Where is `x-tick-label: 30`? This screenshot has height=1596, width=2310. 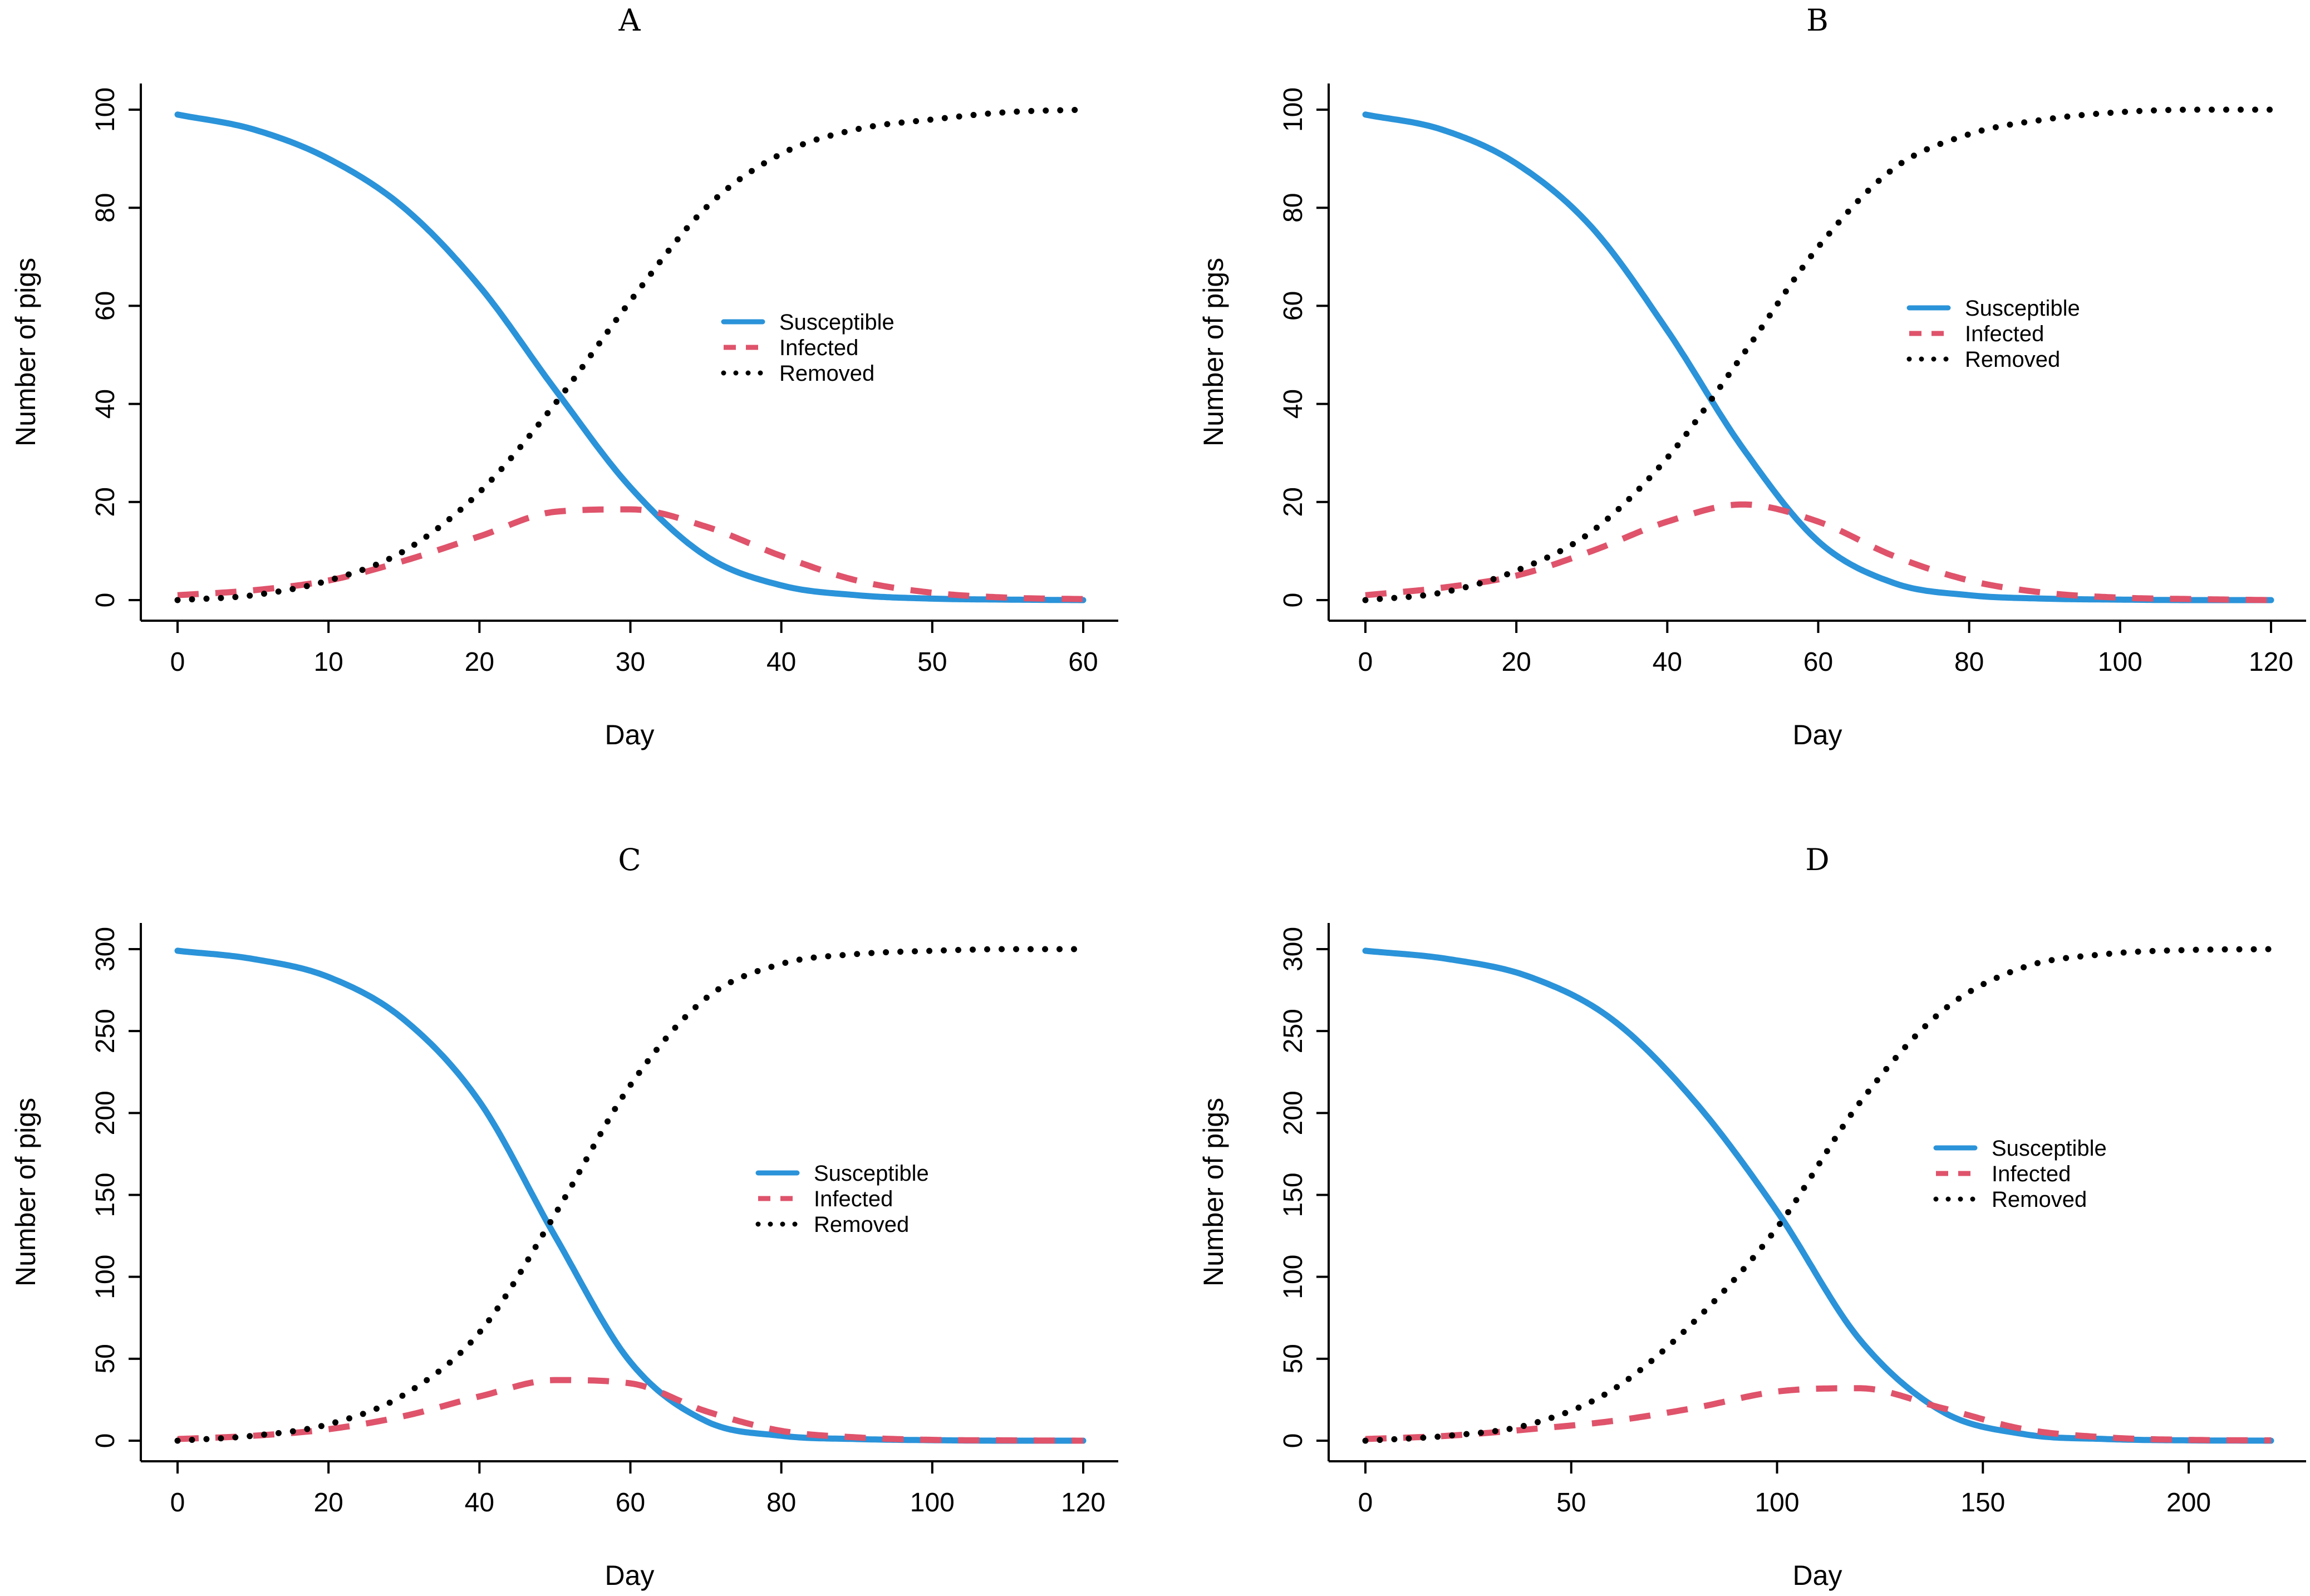 x-tick-label: 30 is located at coordinates (630, 662).